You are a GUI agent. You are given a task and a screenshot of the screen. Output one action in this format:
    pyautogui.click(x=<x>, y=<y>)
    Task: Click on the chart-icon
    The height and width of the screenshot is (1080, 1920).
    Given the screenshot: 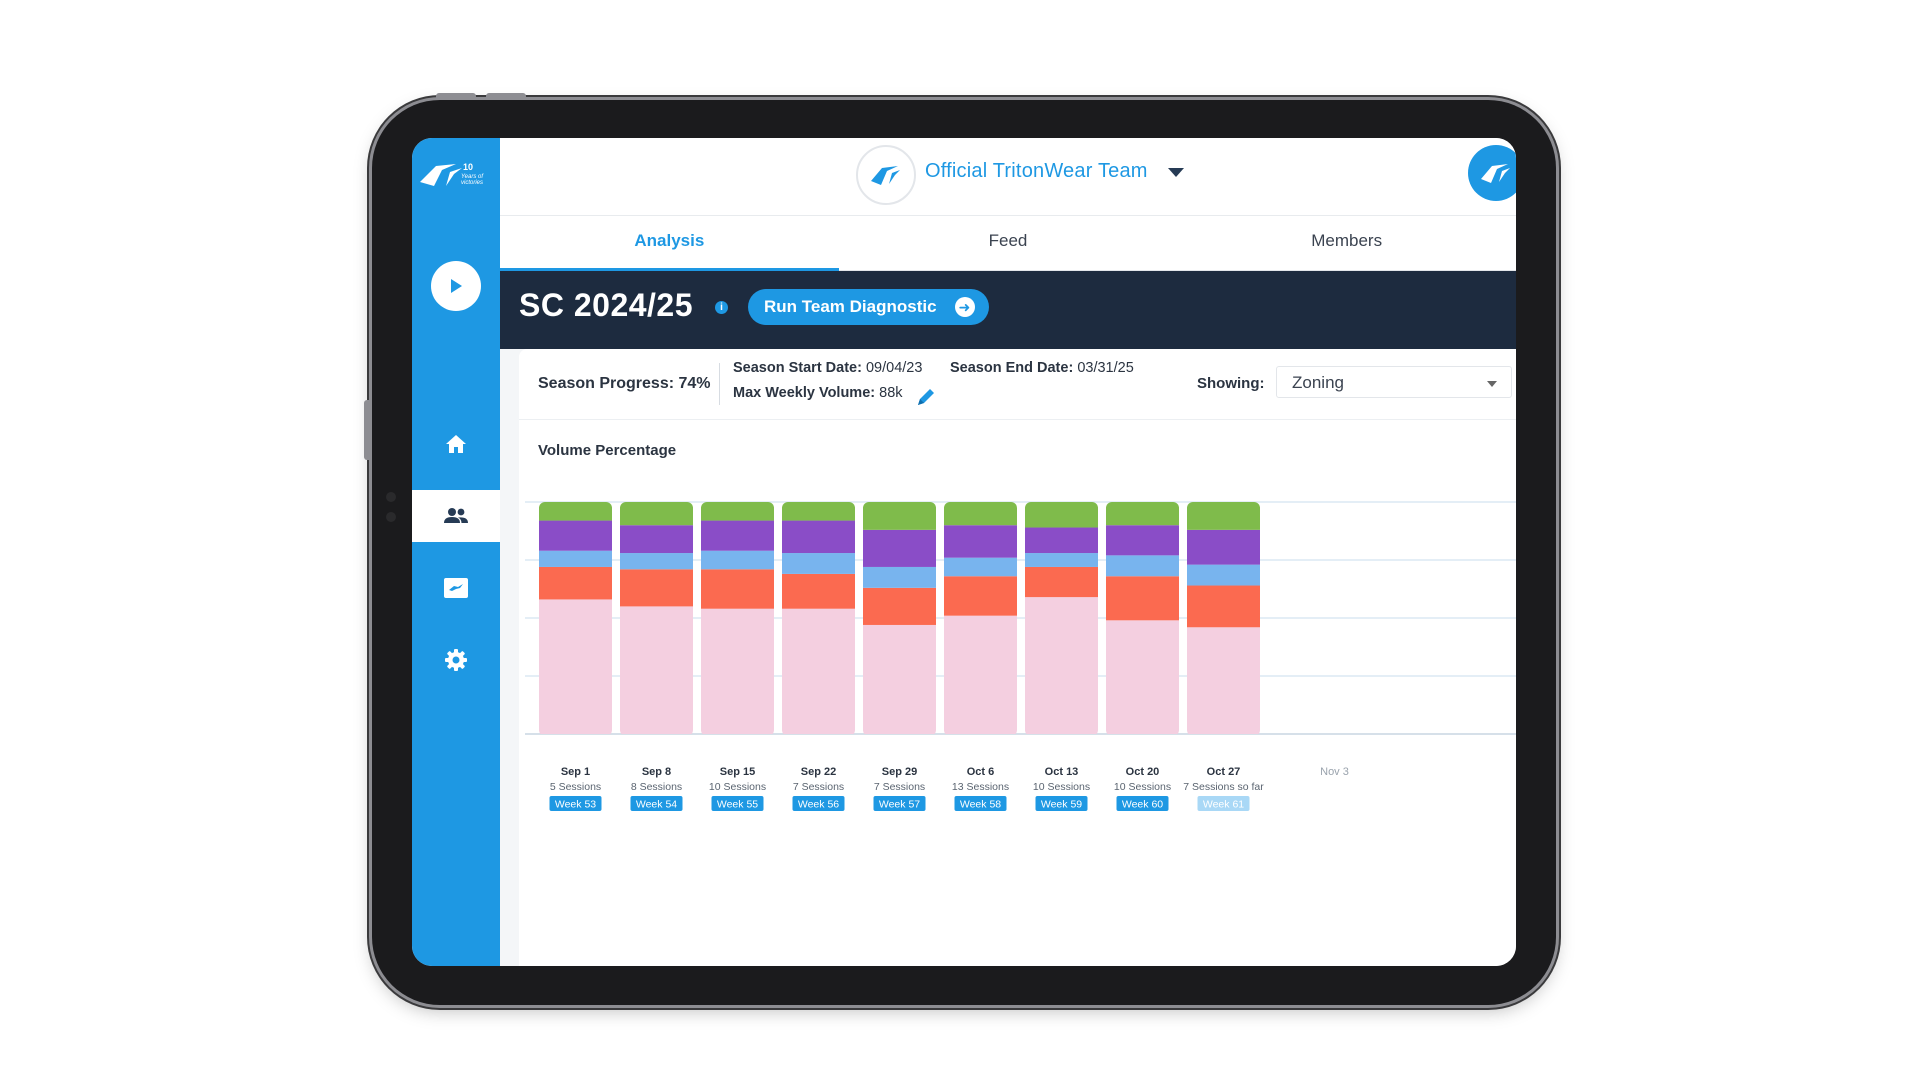 What is the action you would take?
    pyautogui.click(x=456, y=588)
    